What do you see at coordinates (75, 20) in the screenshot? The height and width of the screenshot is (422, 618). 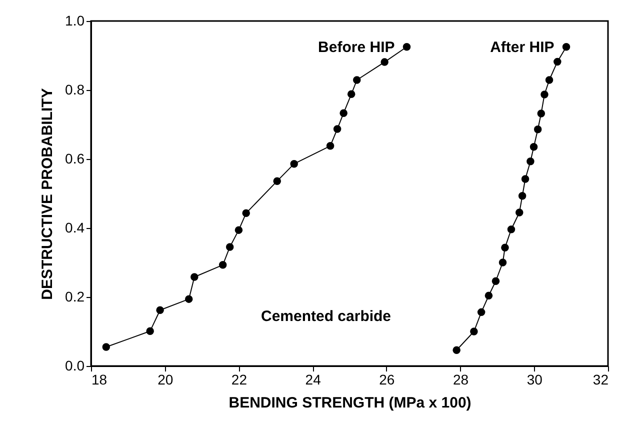 I see `y-tick-label: 1.0` at bounding box center [75, 20].